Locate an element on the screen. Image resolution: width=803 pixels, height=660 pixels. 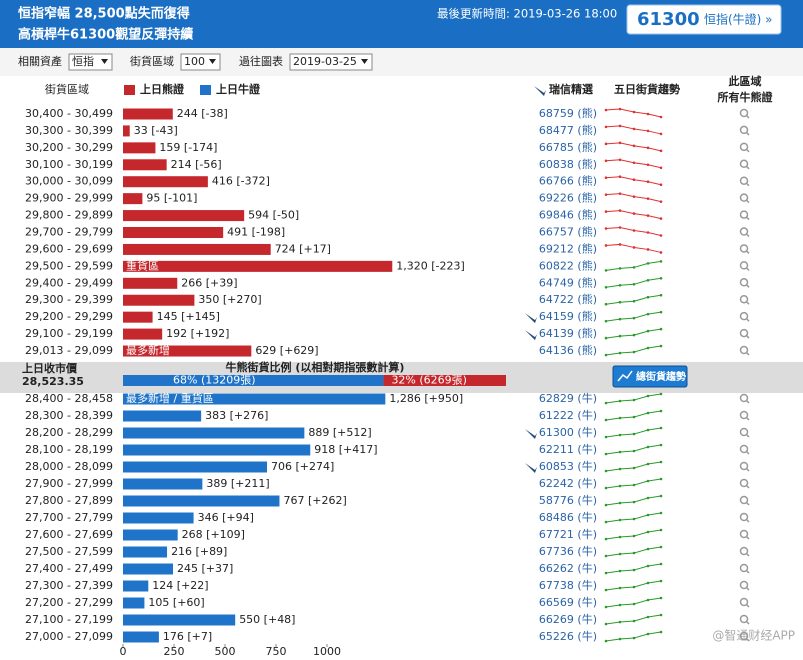
code: 66569 (牛) is located at coordinates (568, 602).